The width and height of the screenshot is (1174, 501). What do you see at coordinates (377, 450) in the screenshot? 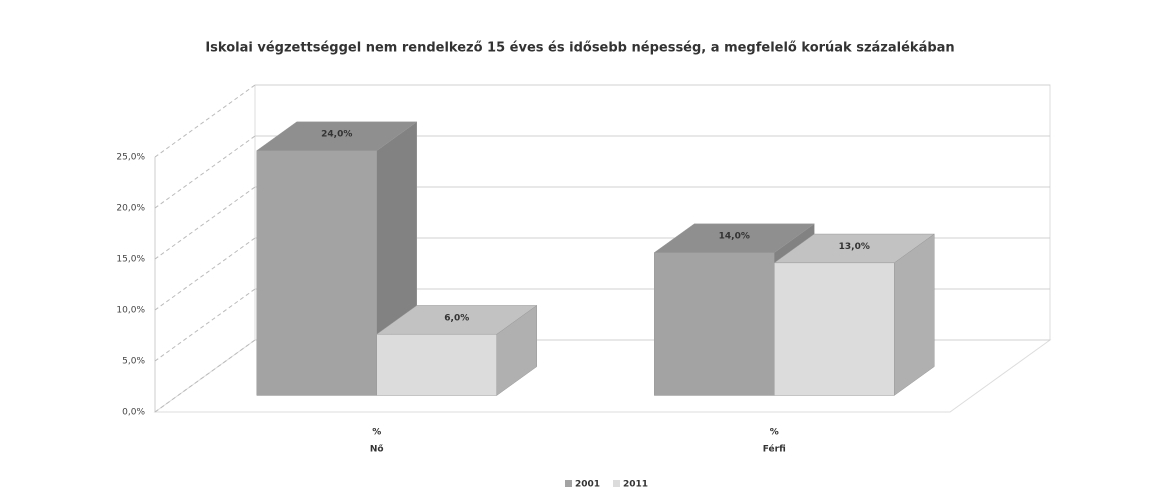
I see `x-tick-label: Nő` at bounding box center [377, 450].